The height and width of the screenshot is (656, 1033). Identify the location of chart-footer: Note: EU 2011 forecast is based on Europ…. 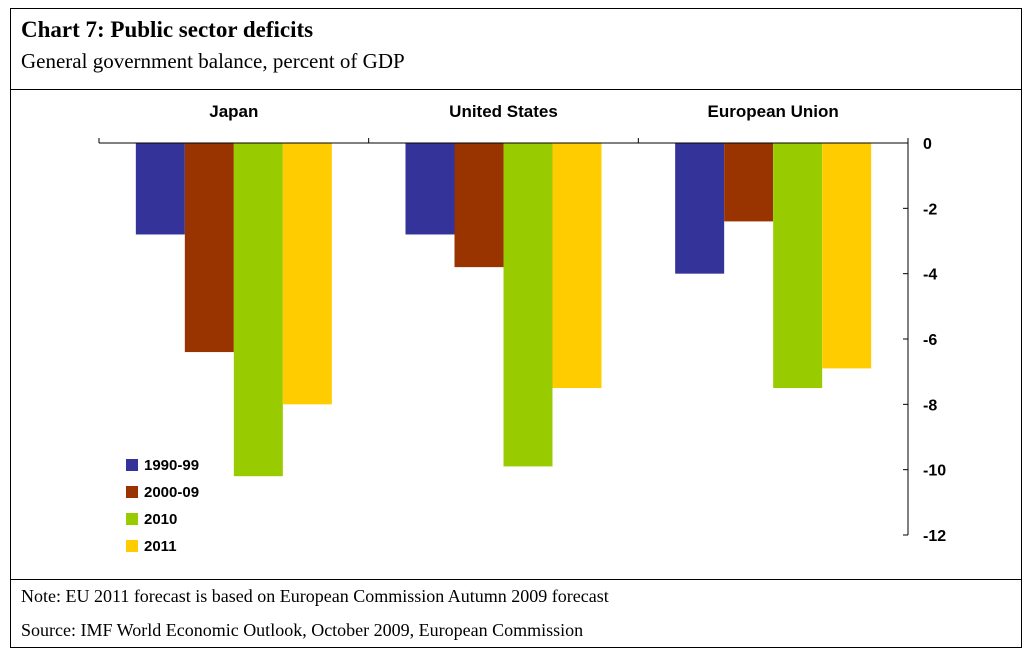
(516, 614).